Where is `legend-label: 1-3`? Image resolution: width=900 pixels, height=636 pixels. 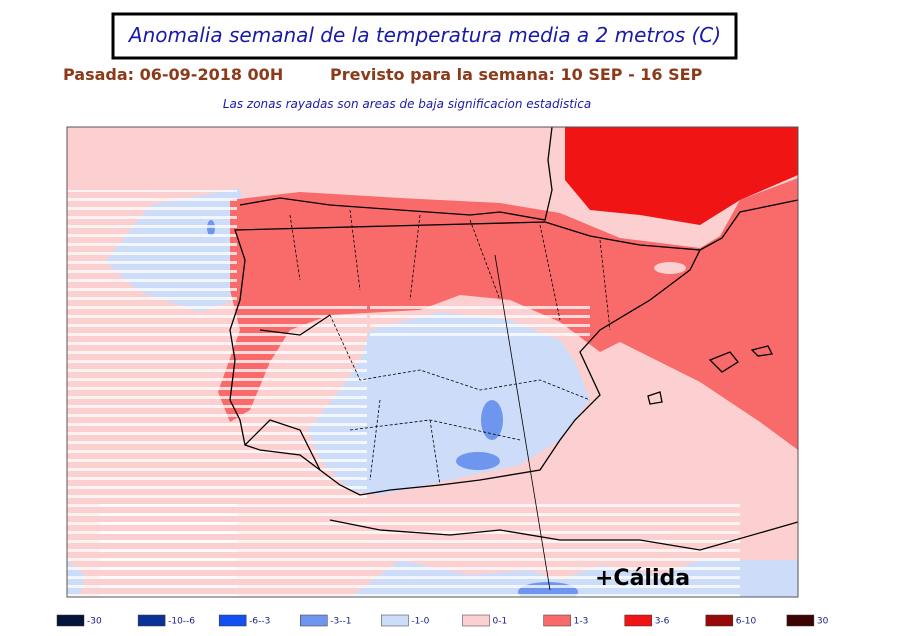
legend-label: 1-3 is located at coordinates (581, 622).